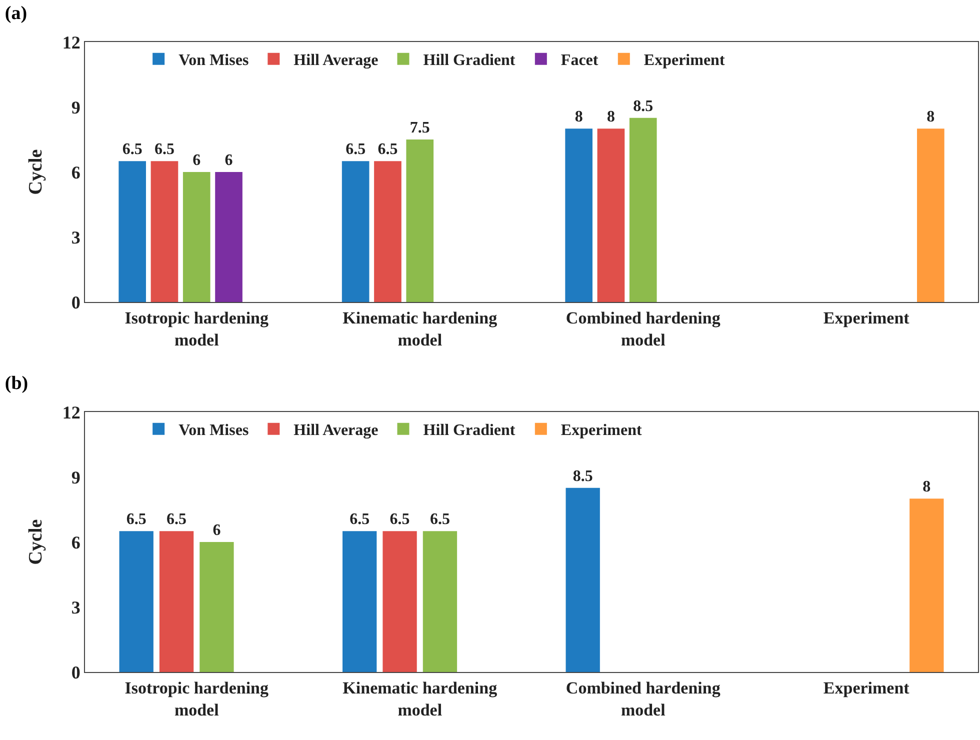 This screenshot has height=740, width=980. What do you see at coordinates (420, 128) in the screenshot?
I see `data-label: 7.5` at bounding box center [420, 128].